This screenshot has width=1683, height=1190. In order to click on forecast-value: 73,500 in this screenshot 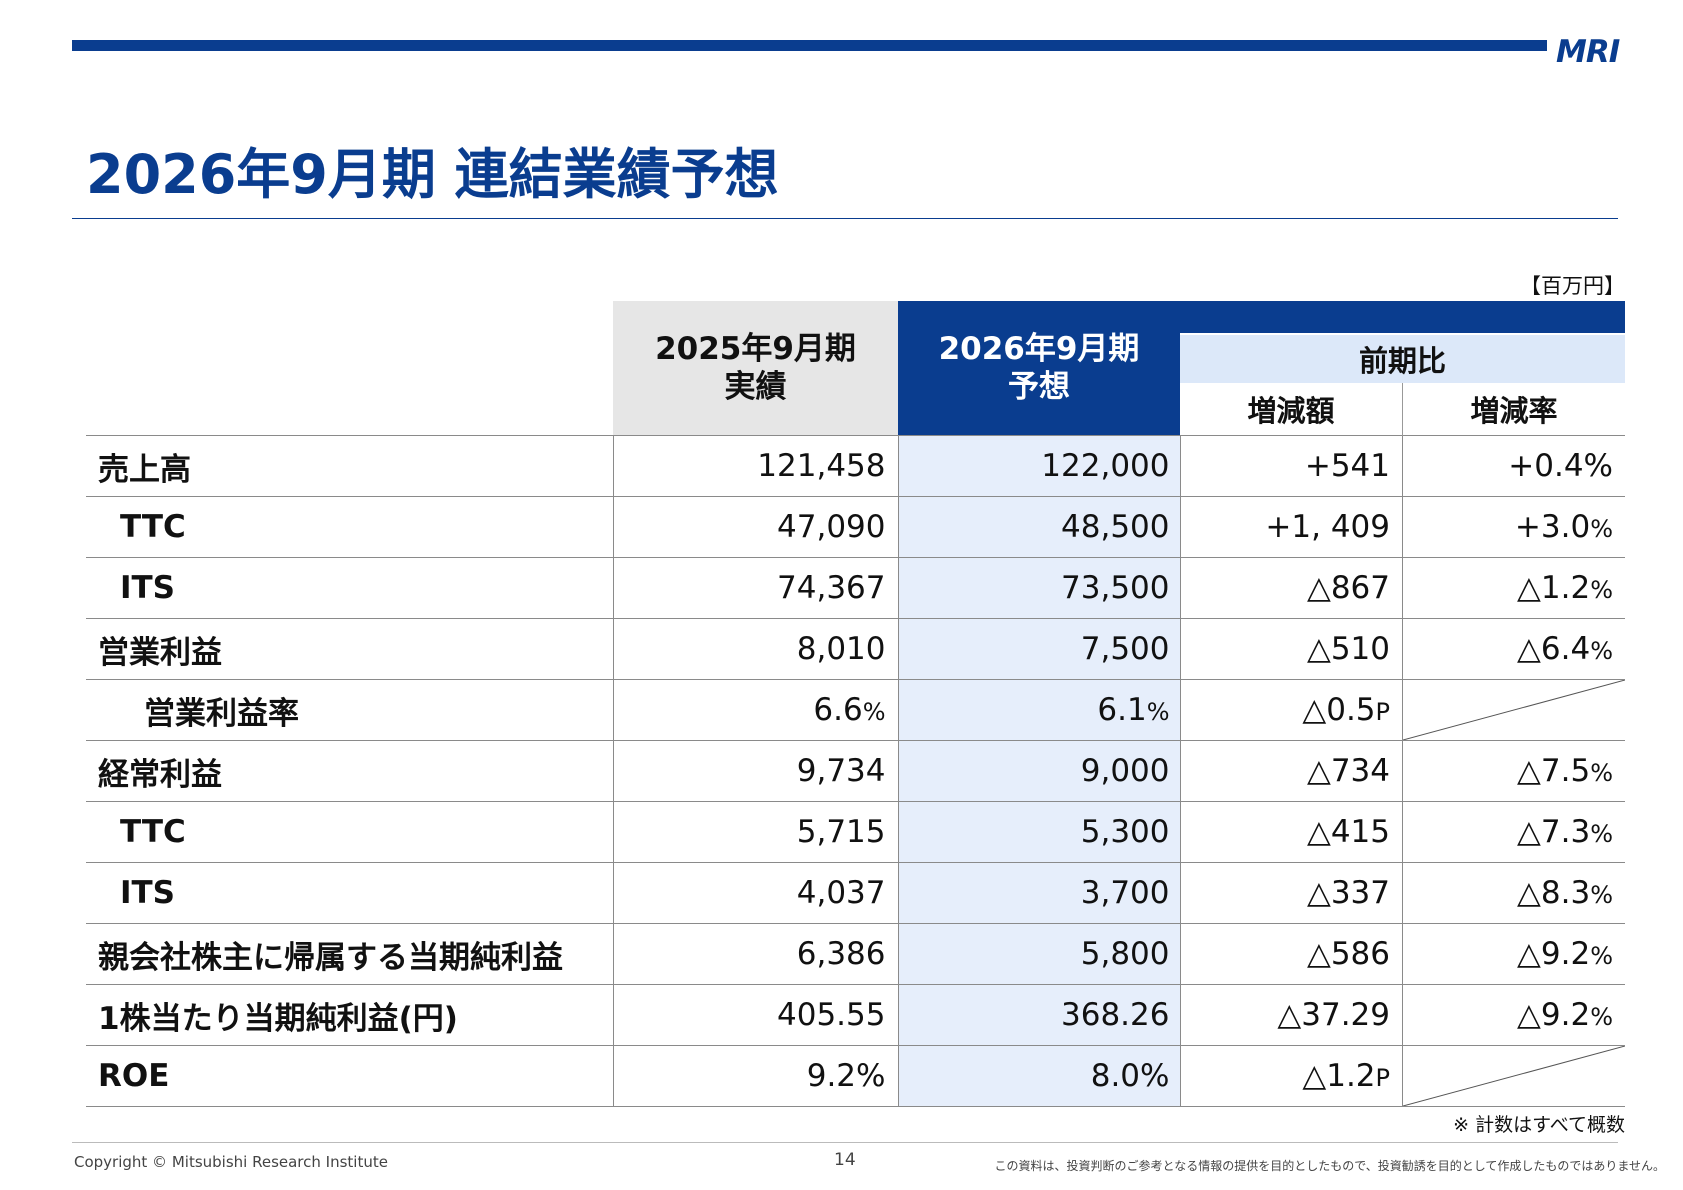, I will do `click(1039, 588)`.